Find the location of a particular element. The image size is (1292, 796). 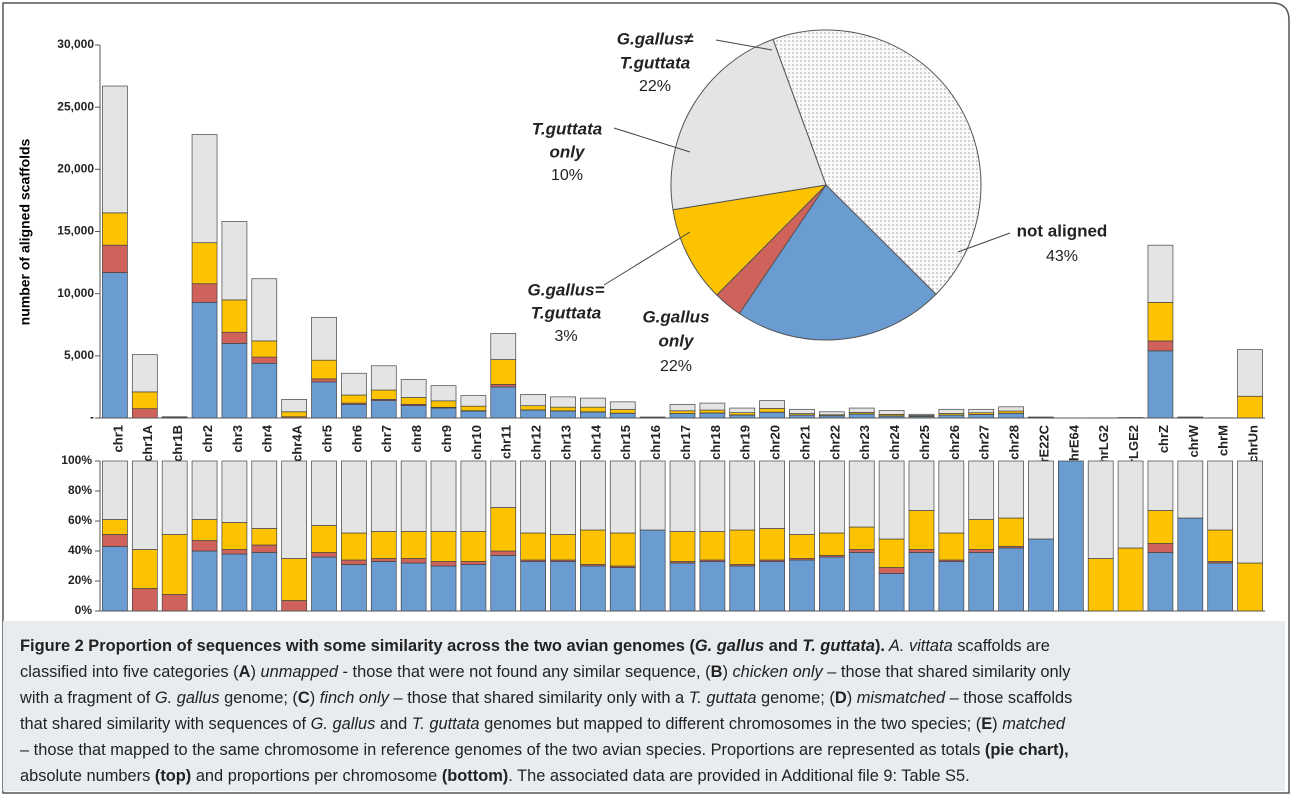

x-tick-label: chr1B is located at coordinates (177, 443).